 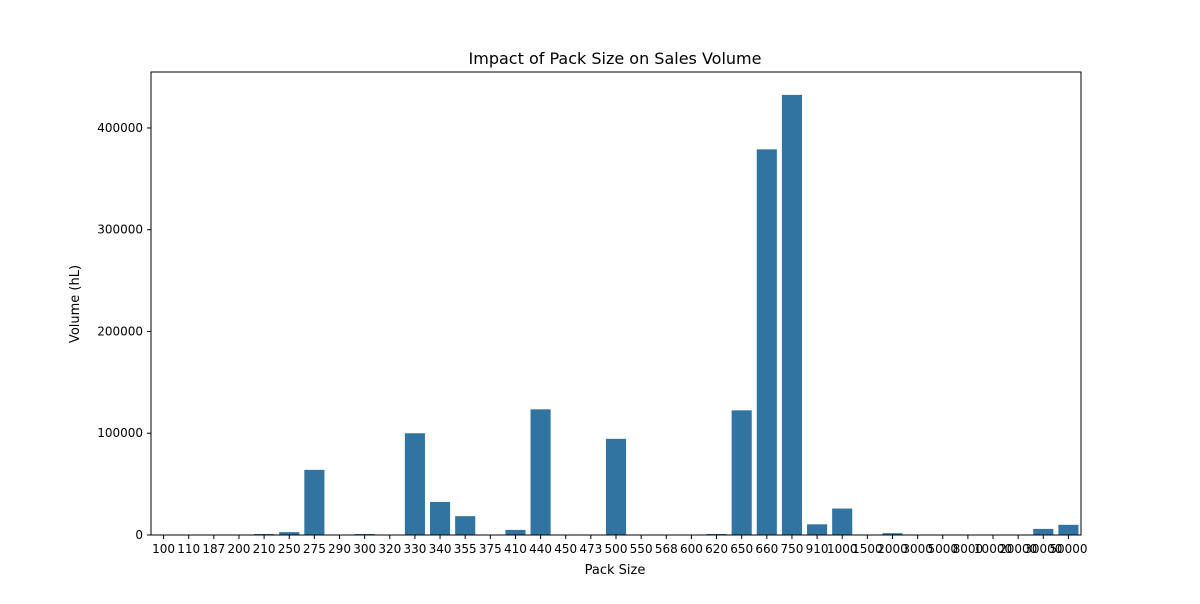 I want to click on x-tick-label-200: 200, so click(x=239, y=549).